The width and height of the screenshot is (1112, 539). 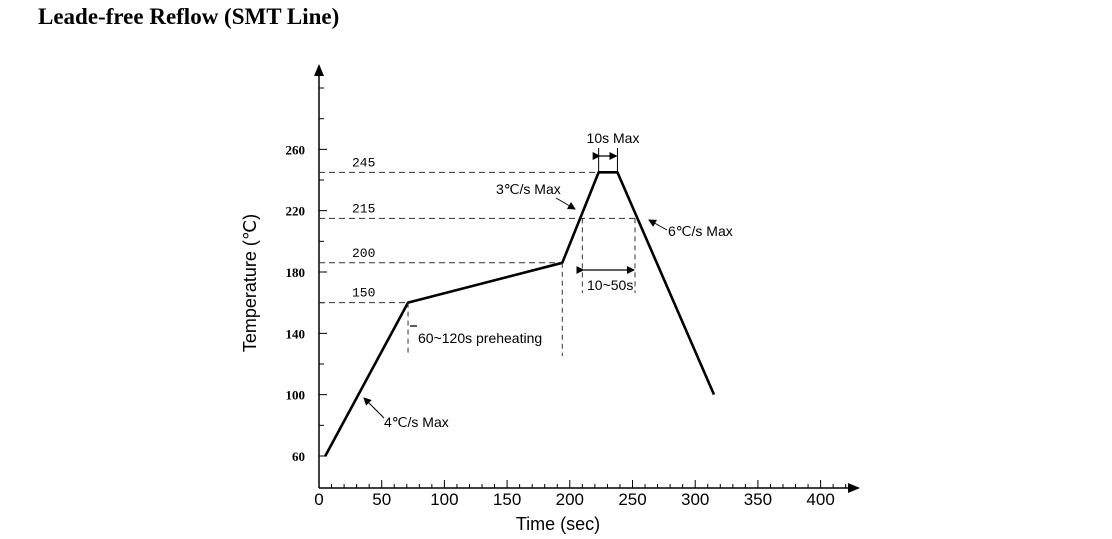 I want to click on cool-down-arrow-icon, so click(x=658, y=225).